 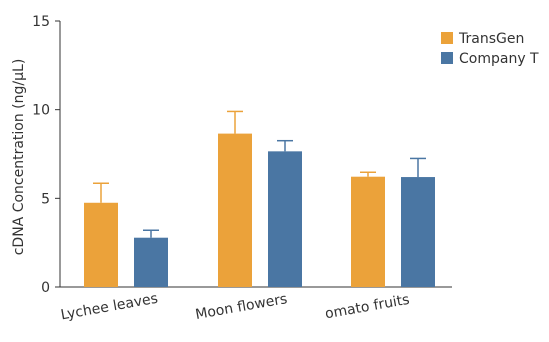 I want to click on category-labels: Lychee leaves Moon flowers omato fruits, so click(x=234, y=307).